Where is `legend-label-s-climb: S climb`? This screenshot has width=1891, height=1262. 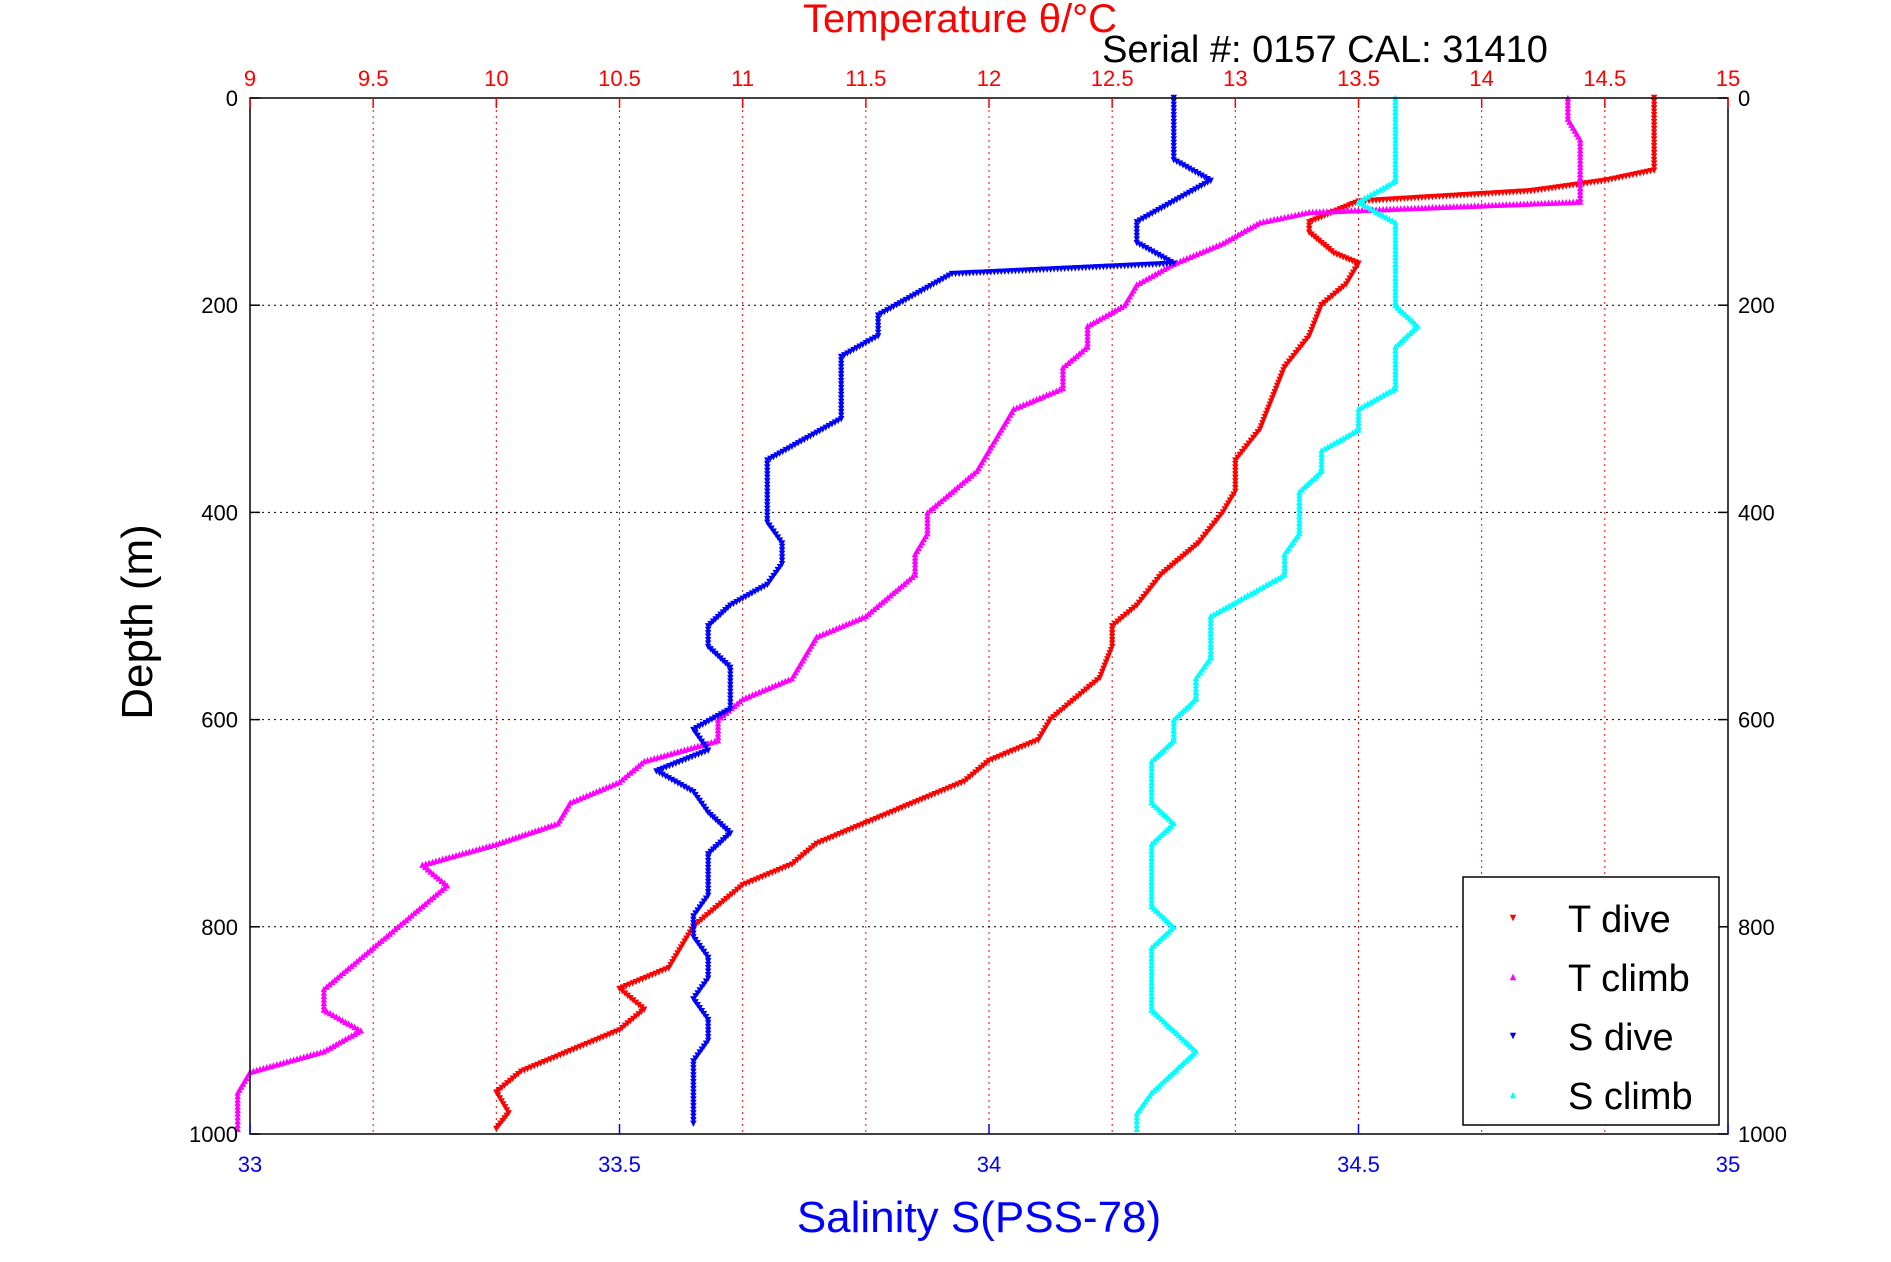 legend-label-s-climb: S climb is located at coordinates (1630, 1097).